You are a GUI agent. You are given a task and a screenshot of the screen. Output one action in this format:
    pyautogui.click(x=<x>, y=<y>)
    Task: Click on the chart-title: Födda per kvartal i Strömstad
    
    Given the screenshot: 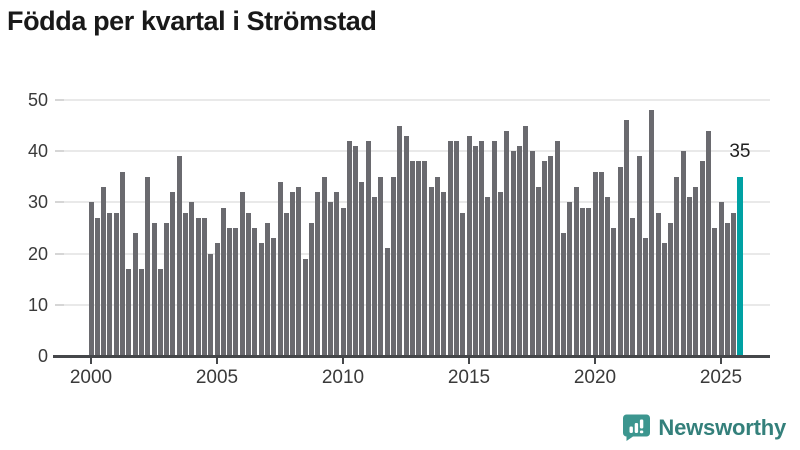 What is the action you would take?
    pyautogui.click(x=192, y=21)
    